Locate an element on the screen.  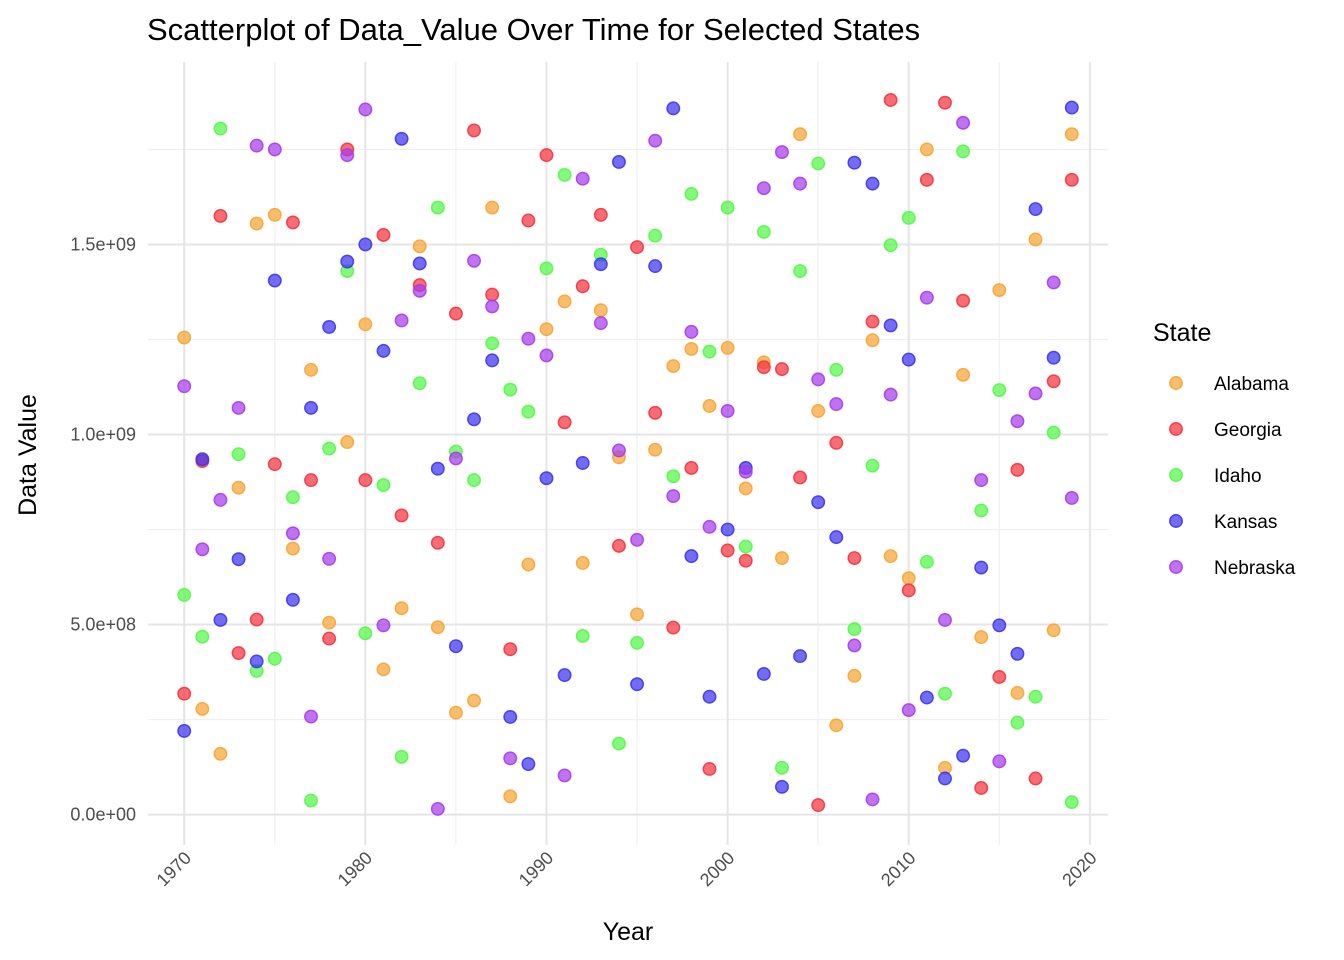
x-axis-title: Year is located at coordinates (628, 932).